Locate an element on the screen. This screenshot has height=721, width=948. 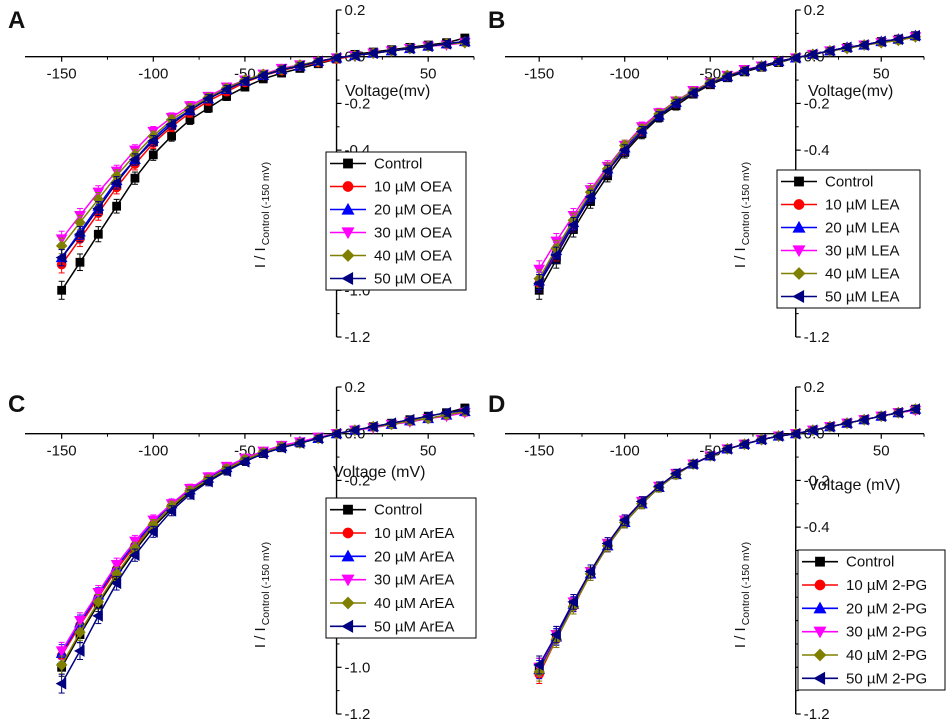
legend-label: 50 µM OEA is located at coordinates (413, 279).